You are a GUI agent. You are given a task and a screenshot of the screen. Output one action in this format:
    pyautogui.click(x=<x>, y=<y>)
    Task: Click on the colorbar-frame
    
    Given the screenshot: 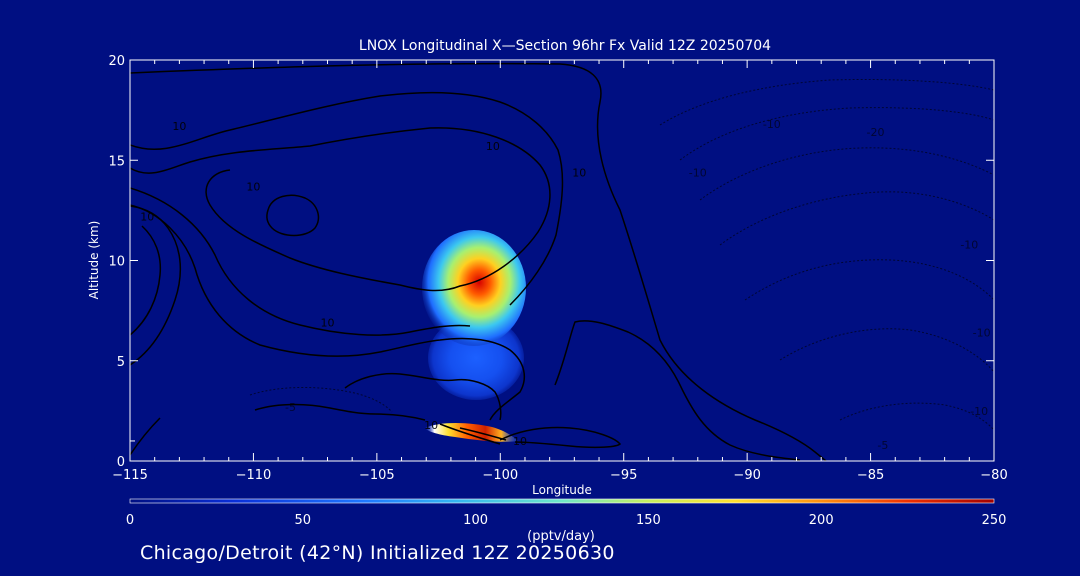 What is the action you would take?
    pyautogui.click(x=562, y=501)
    